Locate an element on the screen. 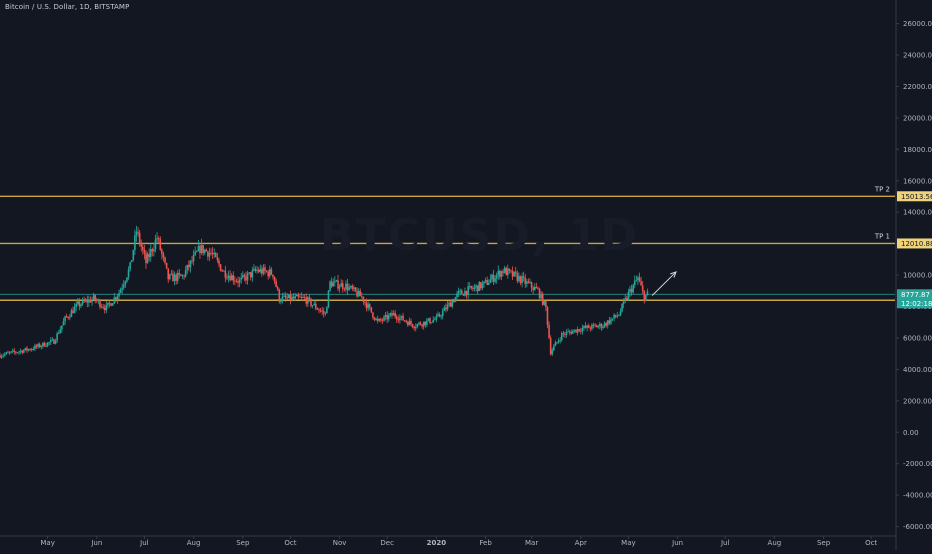 Image resolution: width=932 pixels, height=554 pixels. symbol-title: Bitcoin / U.S. Dollar, 1D, BITSTAMP is located at coordinates (67, 7).